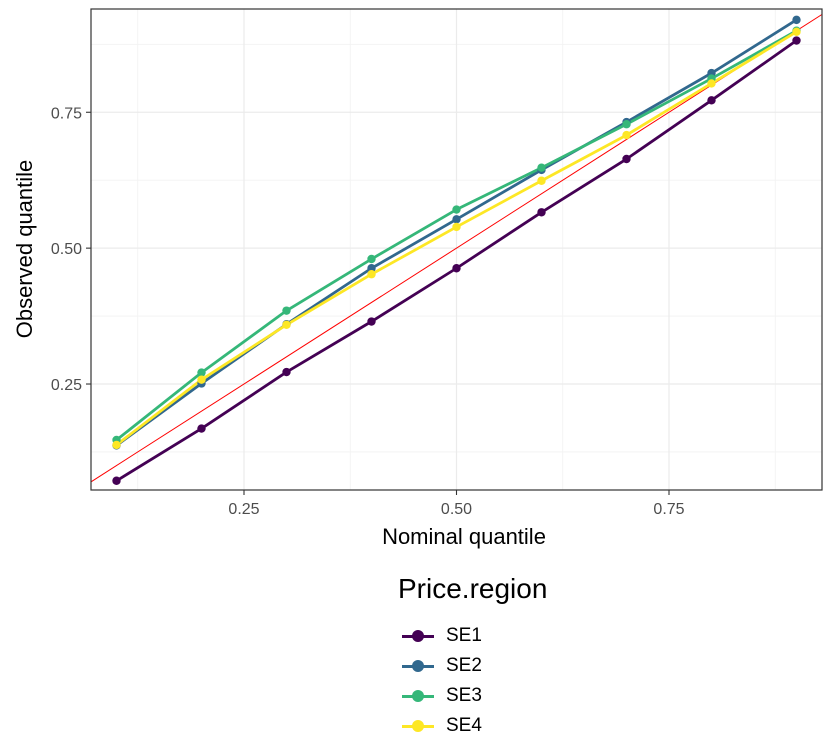 This screenshot has height=740, width=831. I want to click on x-axis-ticks: 0.25 0.50 0.75, so click(456, 504).